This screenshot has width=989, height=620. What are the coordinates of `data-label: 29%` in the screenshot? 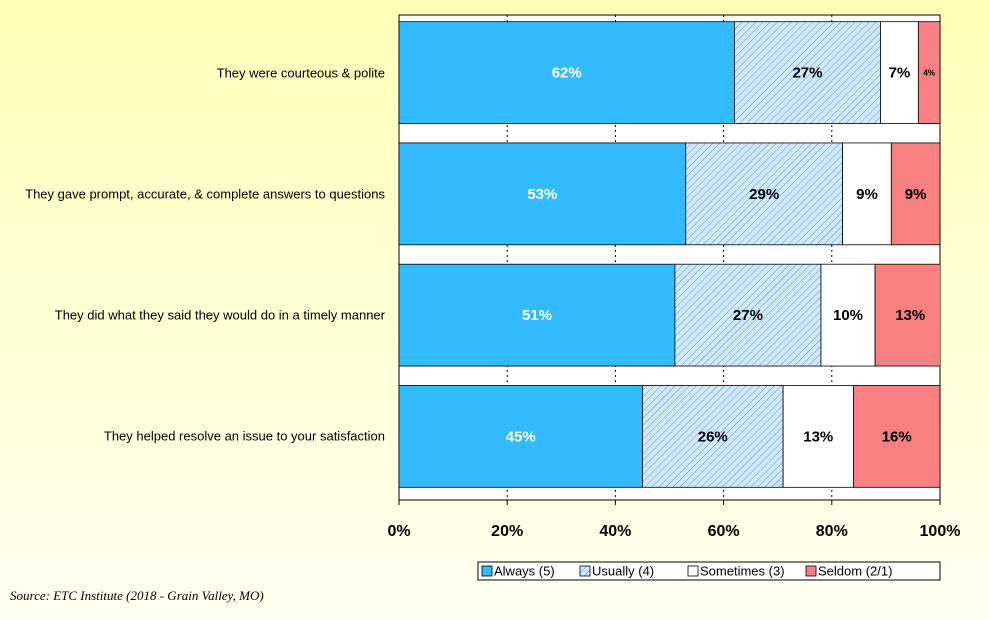 It's located at (764, 194).